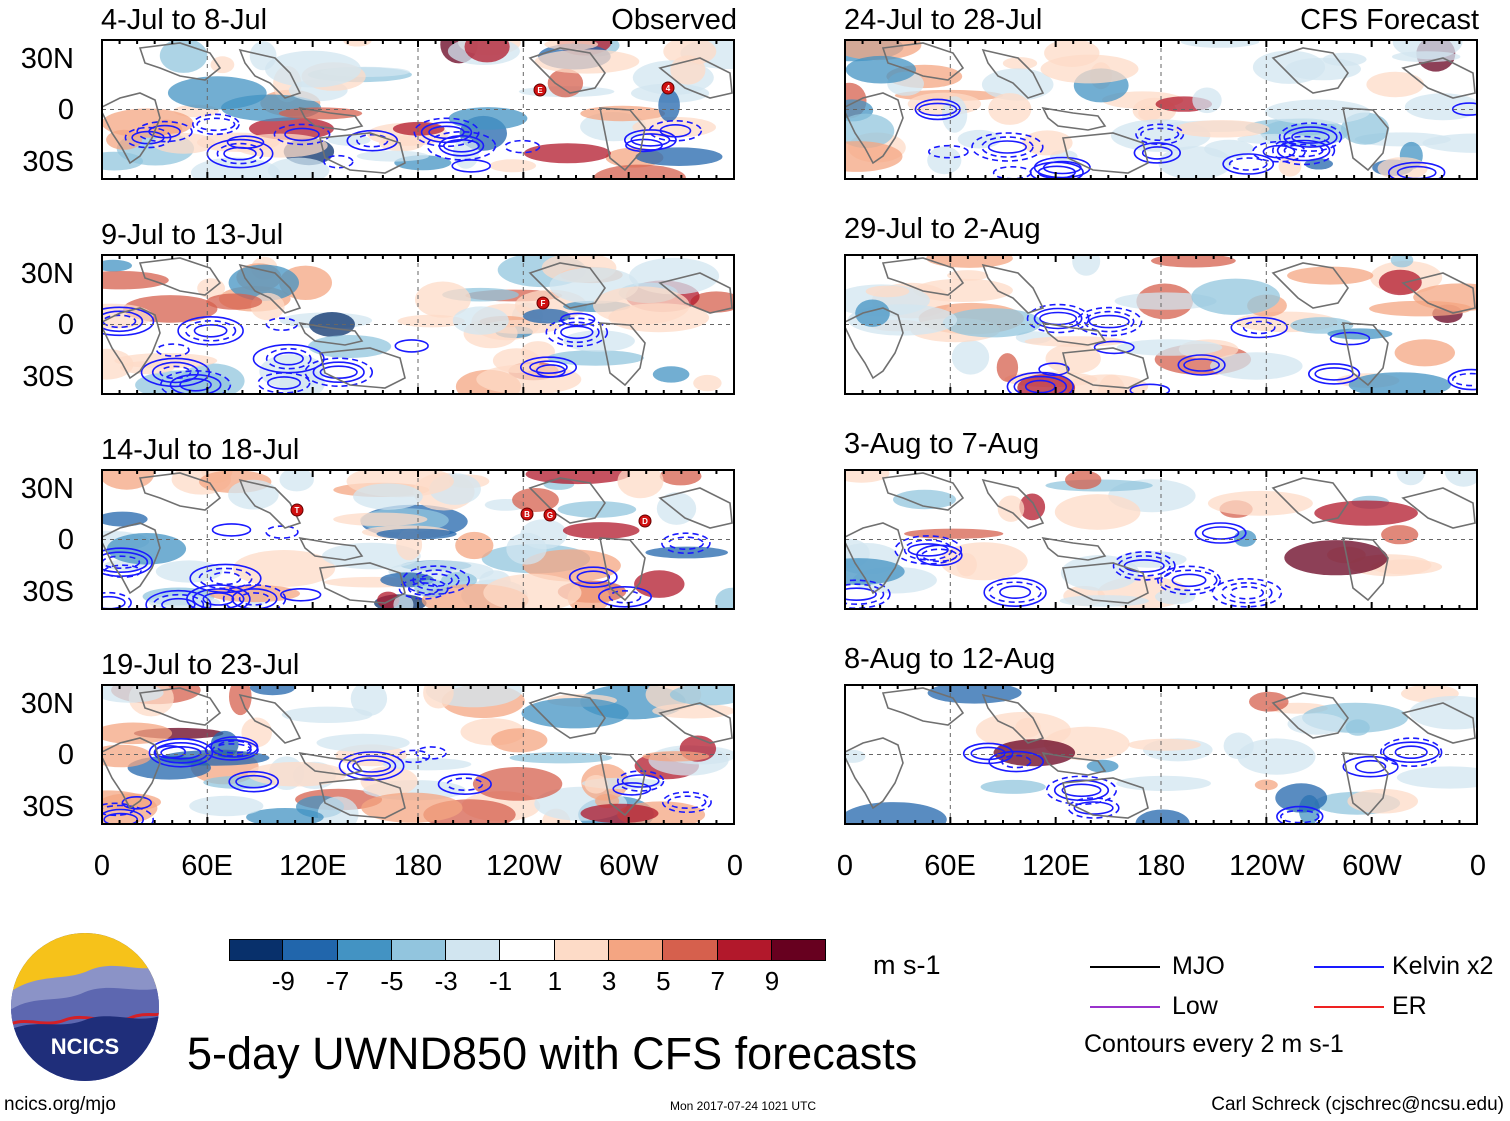 The height and width of the screenshot is (1121, 1510). What do you see at coordinates (47, 59) in the screenshot?
I see `y-label-30n: 30N` at bounding box center [47, 59].